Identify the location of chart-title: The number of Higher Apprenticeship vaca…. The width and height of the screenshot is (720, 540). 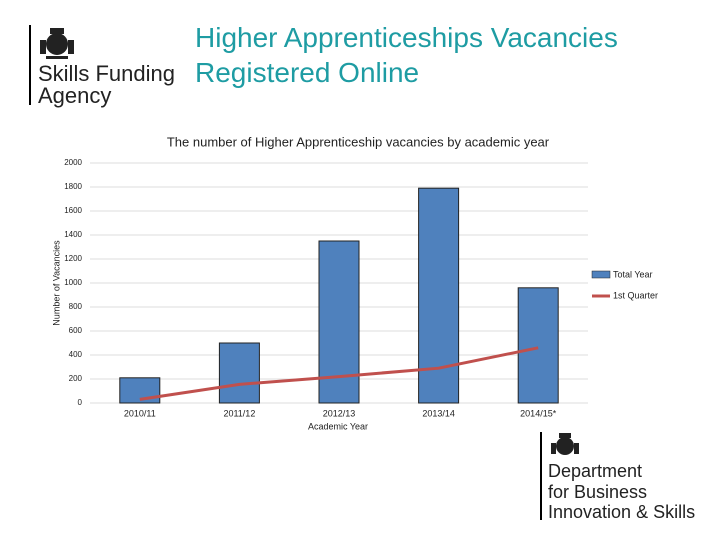
(358, 141).